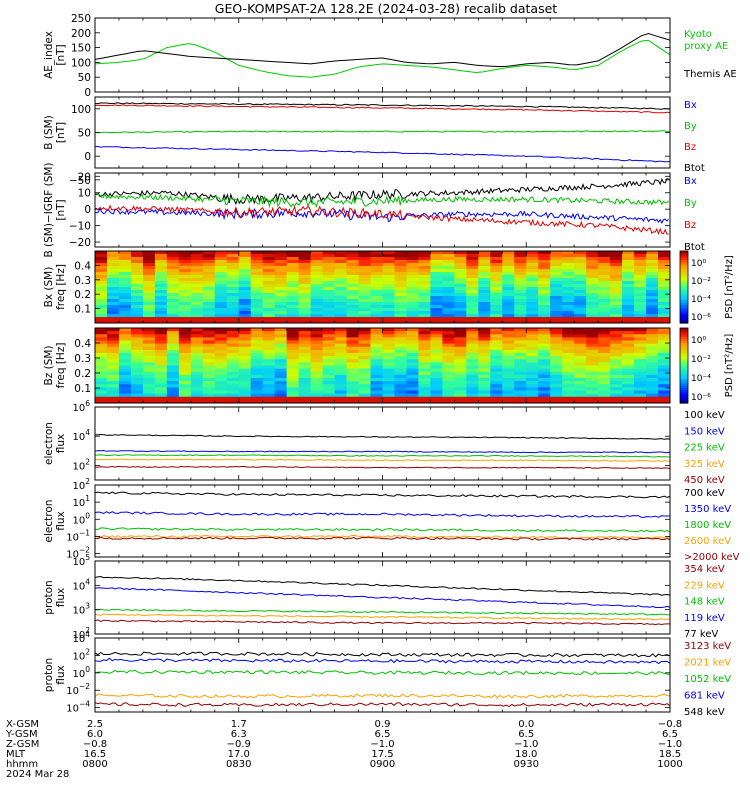 The image size is (750, 804). I want to click on colorbar-label: PSD [nT²/Hz], so click(729, 287).